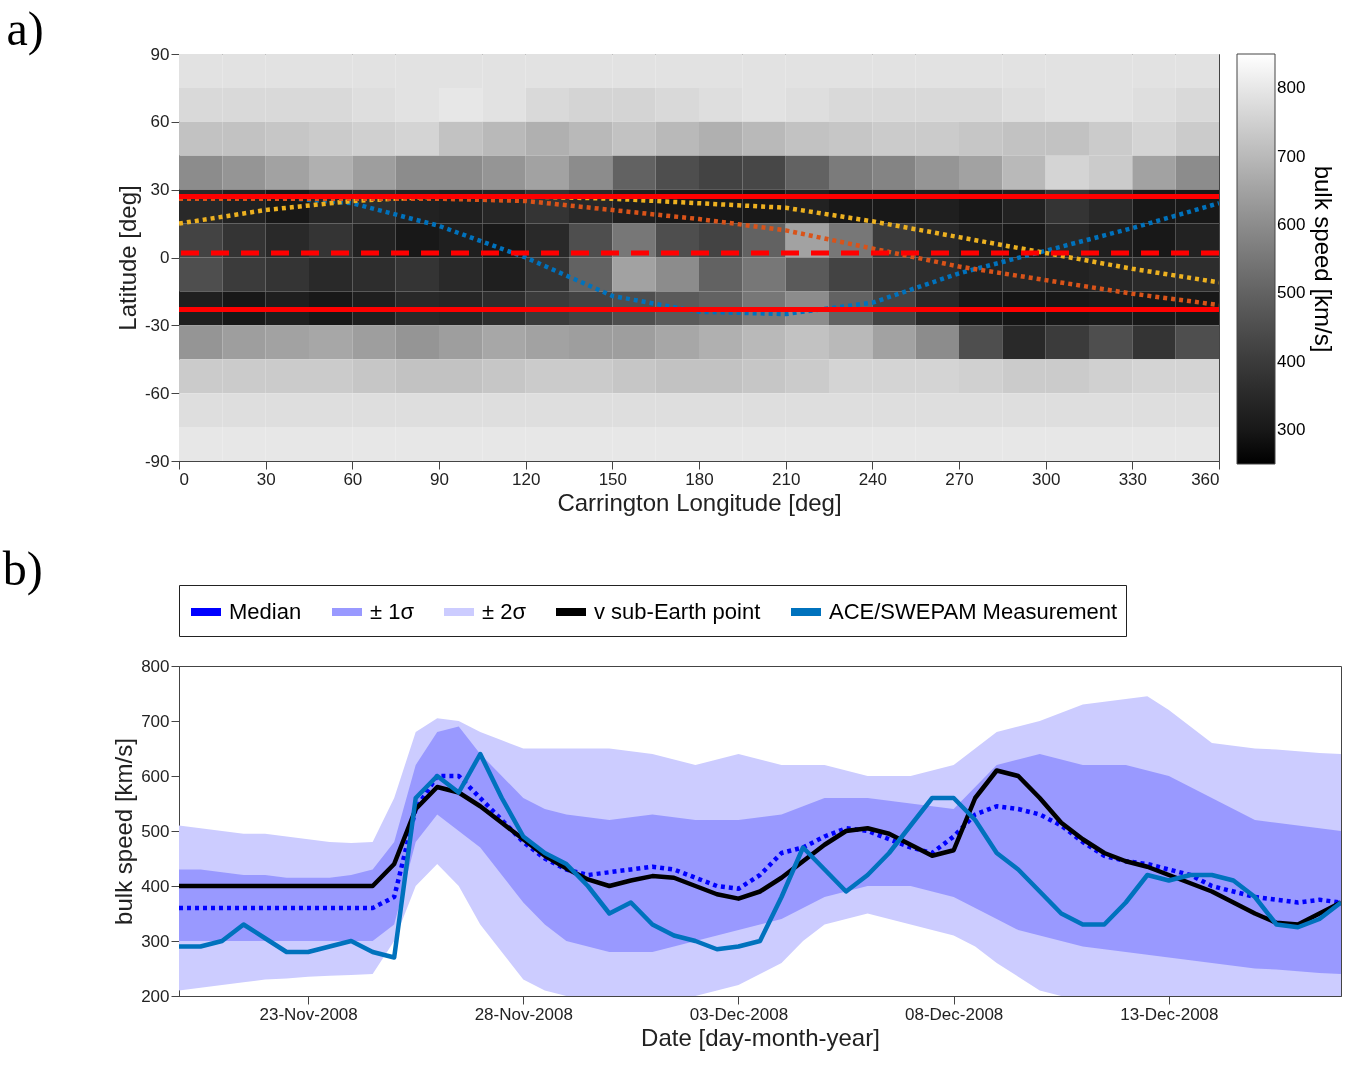 The height and width of the screenshot is (1091, 1345). Describe the element at coordinates (1323, 259) in the screenshot. I see `color-bar-title: bulk speed [km/s]` at that location.